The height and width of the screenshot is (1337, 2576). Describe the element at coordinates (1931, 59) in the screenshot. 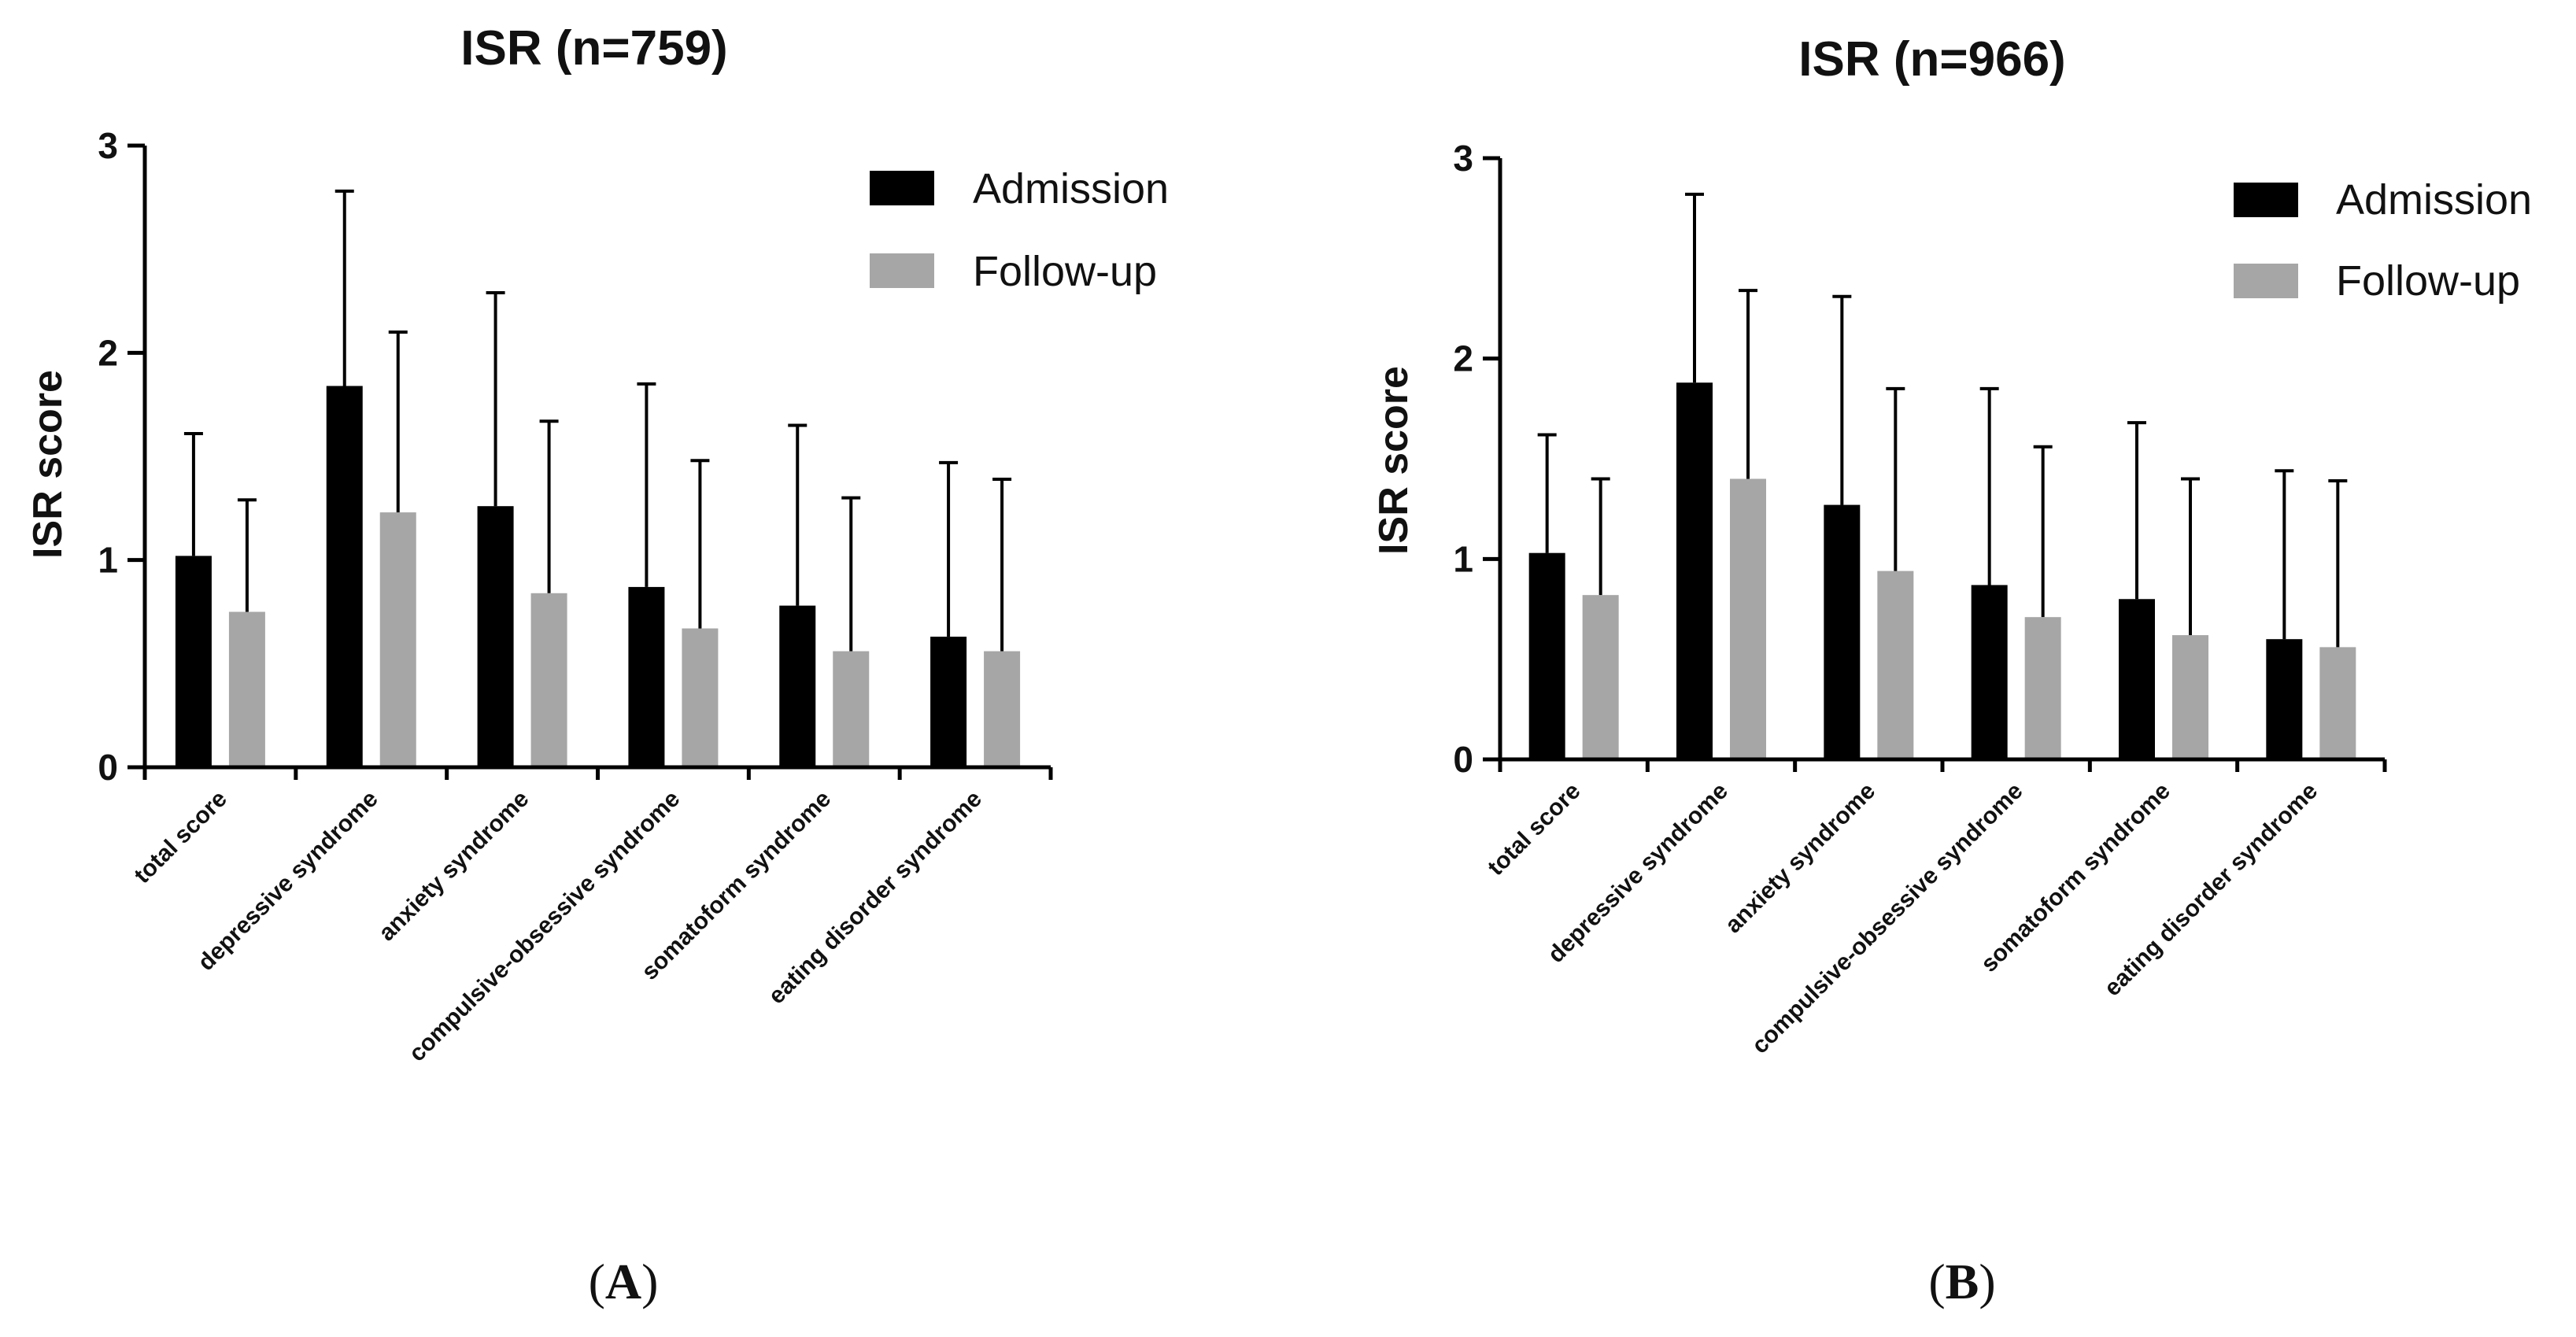

I see `chart-title: ISR (n=966)` at that location.